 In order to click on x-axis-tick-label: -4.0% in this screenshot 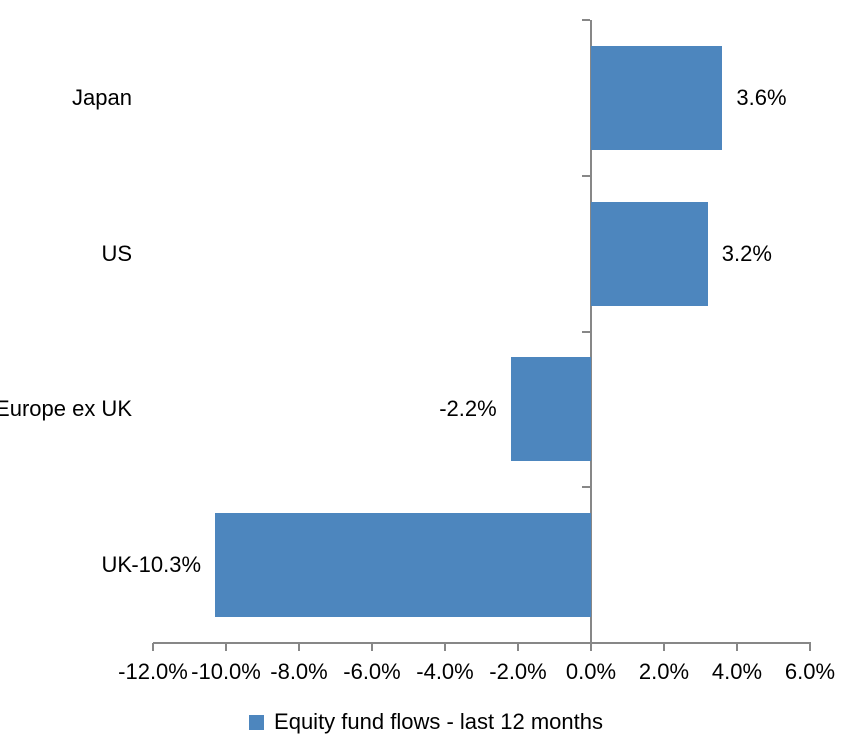, I will do `click(445, 671)`.